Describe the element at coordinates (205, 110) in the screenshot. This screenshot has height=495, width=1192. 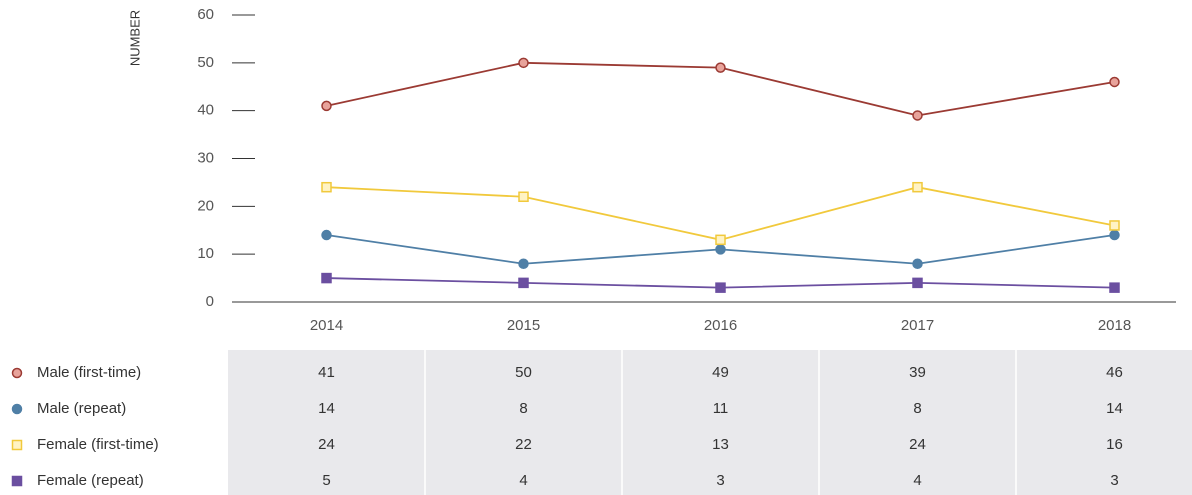
I see `y-tick-label: 40` at that location.